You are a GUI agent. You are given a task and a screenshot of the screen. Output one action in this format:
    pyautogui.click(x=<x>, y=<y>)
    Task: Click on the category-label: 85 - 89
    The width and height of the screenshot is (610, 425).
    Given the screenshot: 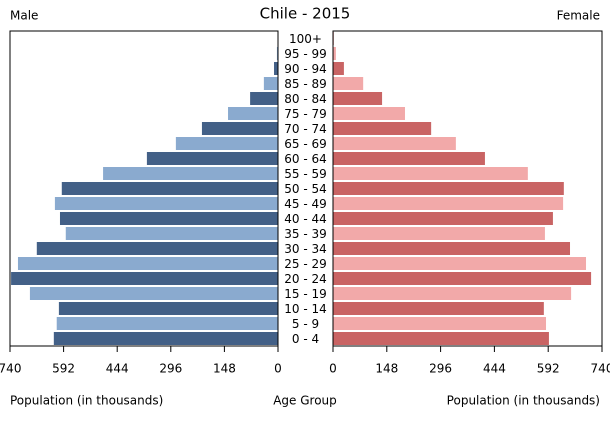 What is the action you would take?
    pyautogui.click(x=305, y=84)
    